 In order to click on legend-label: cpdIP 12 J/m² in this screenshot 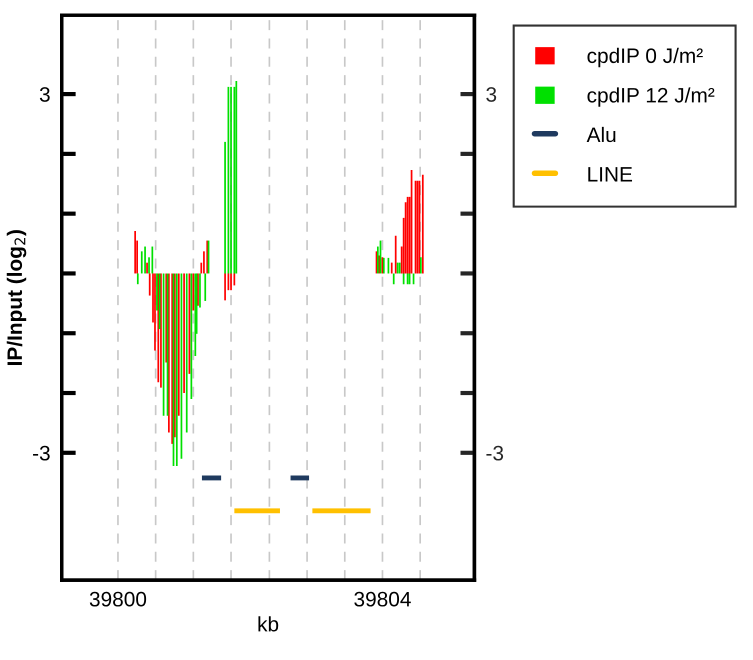, I will do `click(650, 97)`.